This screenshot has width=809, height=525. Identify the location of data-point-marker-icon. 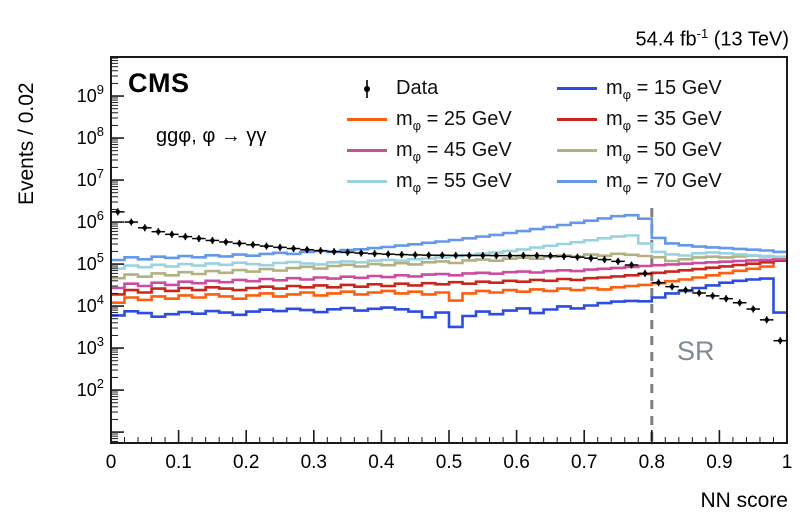
(367, 89).